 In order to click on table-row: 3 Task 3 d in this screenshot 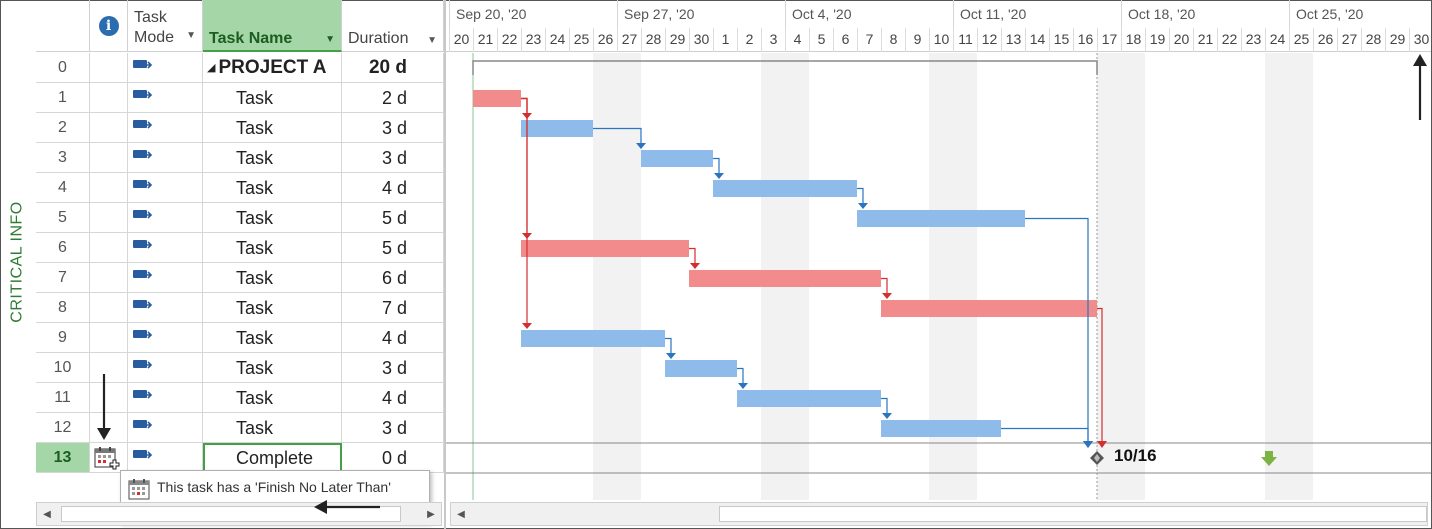, I will do `click(240, 158)`.